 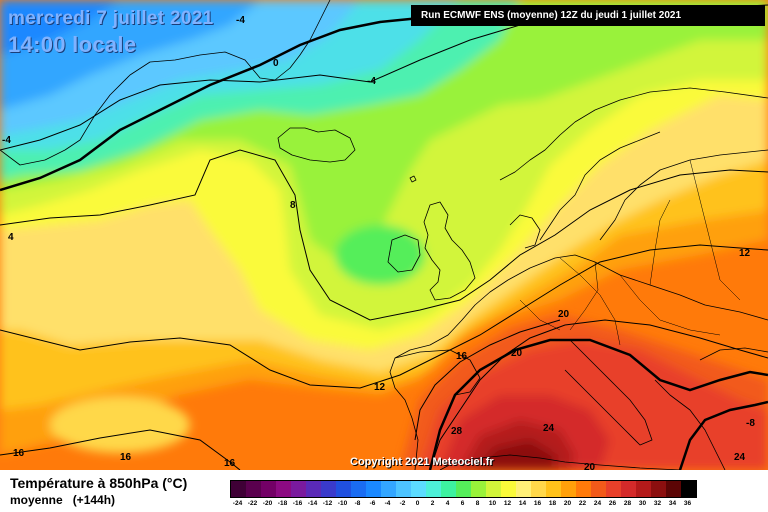 What do you see at coordinates (99, 483) in the screenshot?
I see `legend-title: Température à 850hPa (°C)` at bounding box center [99, 483].